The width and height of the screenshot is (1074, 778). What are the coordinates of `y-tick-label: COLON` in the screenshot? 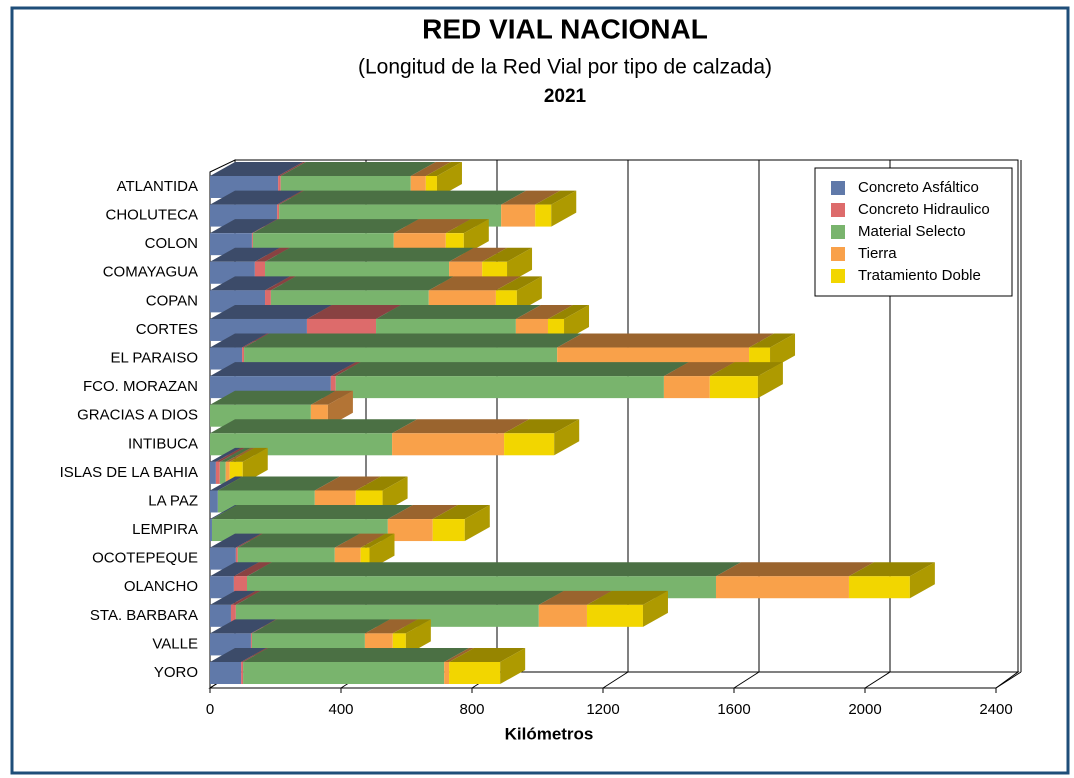 It's located at (171, 243).